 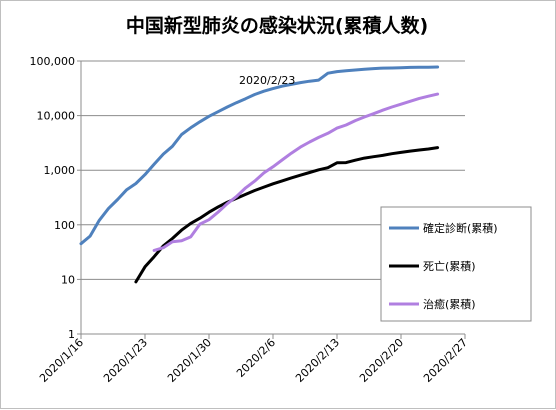 I want to click on legend-label: 治癒(累積), so click(x=449, y=304).